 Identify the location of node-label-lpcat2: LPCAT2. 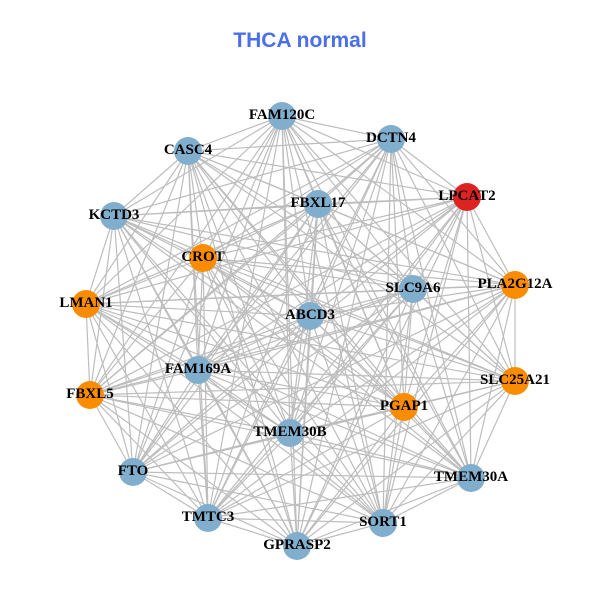
(466, 196).